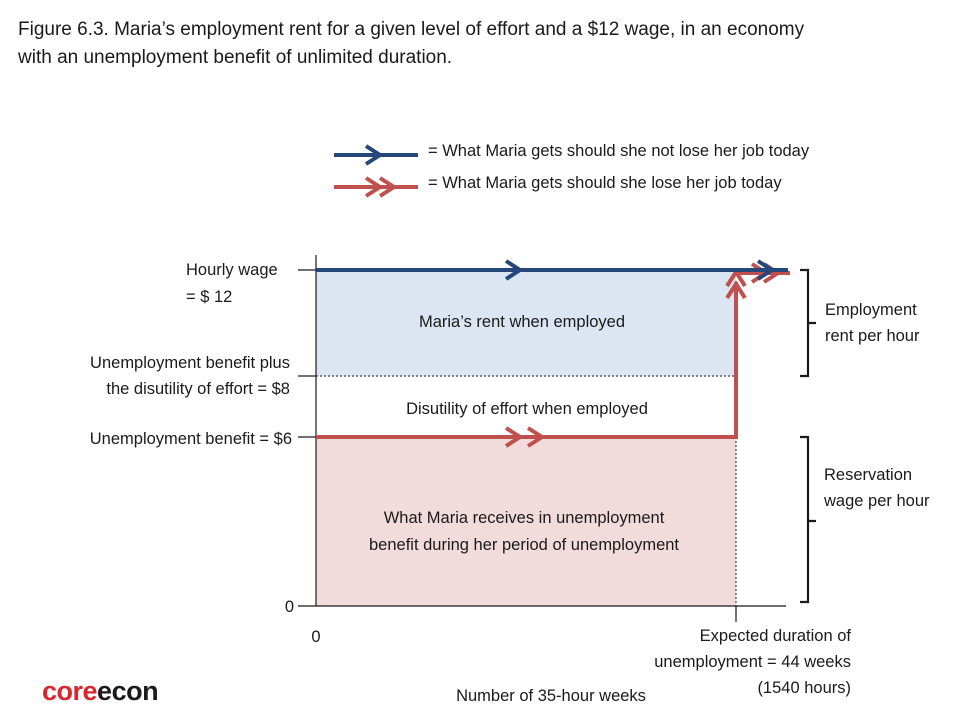 This screenshot has height=720, width=960. Describe the element at coordinates (232, 270) in the screenshot. I see `y-label-wage-line-1: Hourly wage` at that location.